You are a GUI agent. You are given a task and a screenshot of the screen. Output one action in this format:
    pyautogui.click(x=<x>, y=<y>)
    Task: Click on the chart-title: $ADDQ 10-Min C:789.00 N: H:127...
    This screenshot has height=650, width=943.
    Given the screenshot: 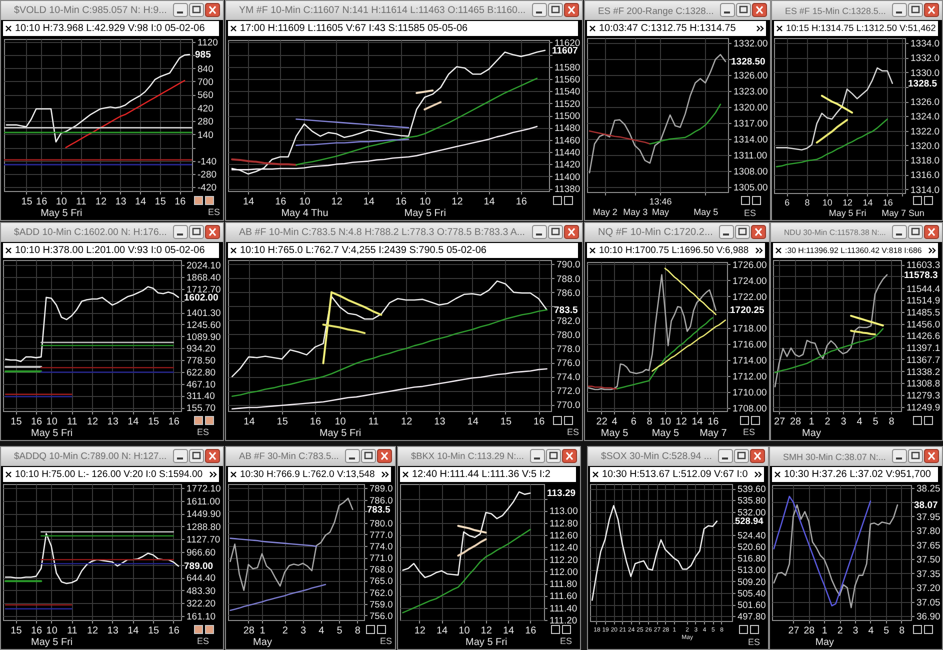 What is the action you would take?
    pyautogui.click(x=90, y=456)
    